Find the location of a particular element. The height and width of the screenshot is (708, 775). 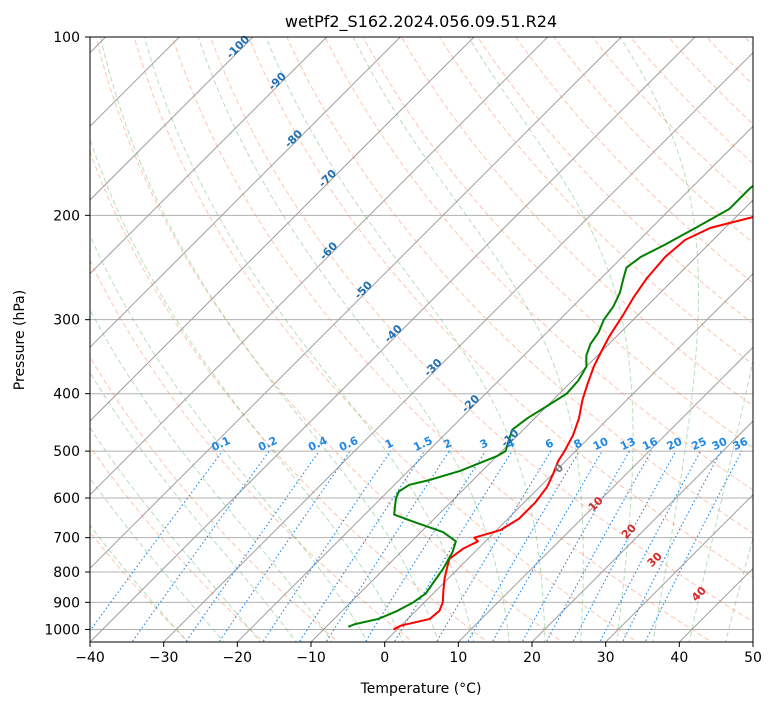

chart-title: wetPf2_S162.2024.056.09.51.R24 is located at coordinates (421, 22).